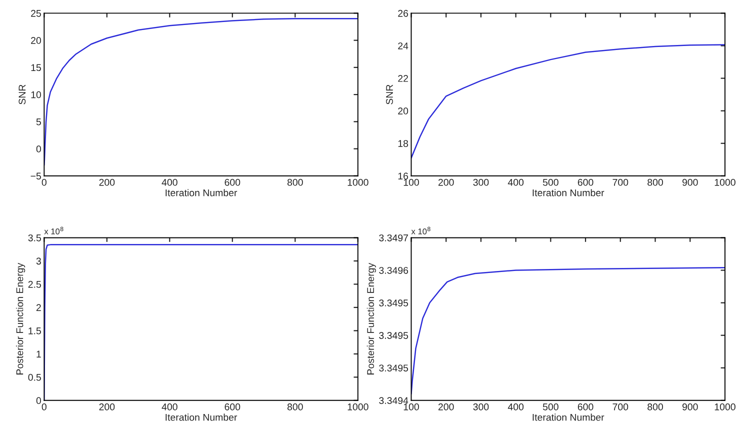 The image size is (736, 440). Describe the element at coordinates (38, 354) in the screenshot. I see `y-tick-label: 1` at that location.